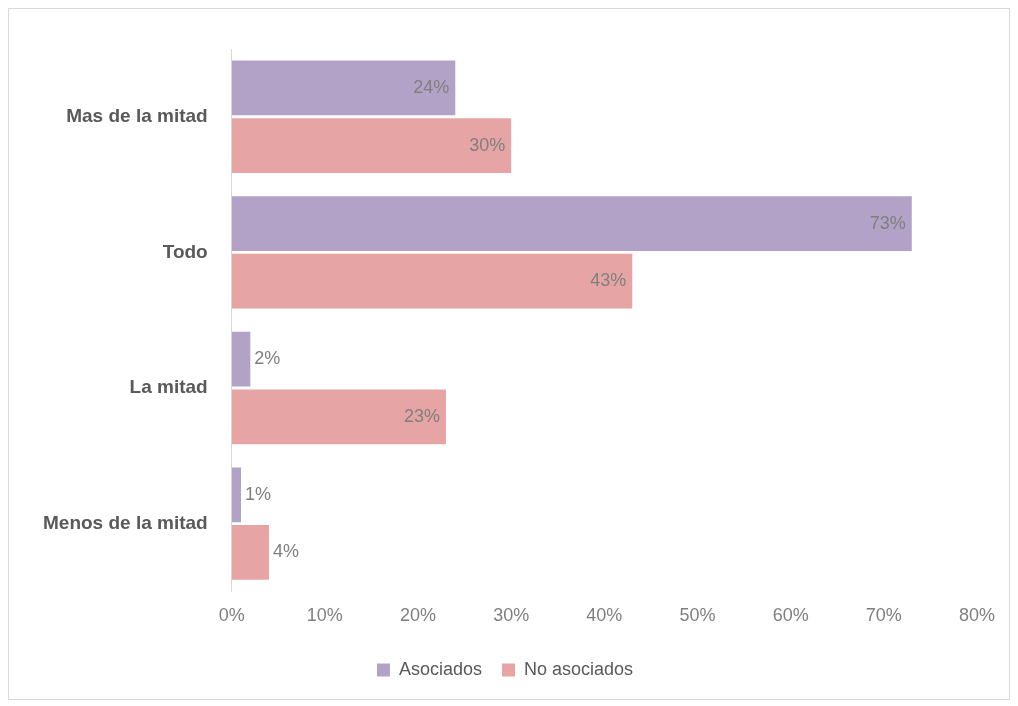 Image resolution: width=1018 pixels, height=706 pixels. I want to click on x-tick-label: 80%, so click(976, 615).